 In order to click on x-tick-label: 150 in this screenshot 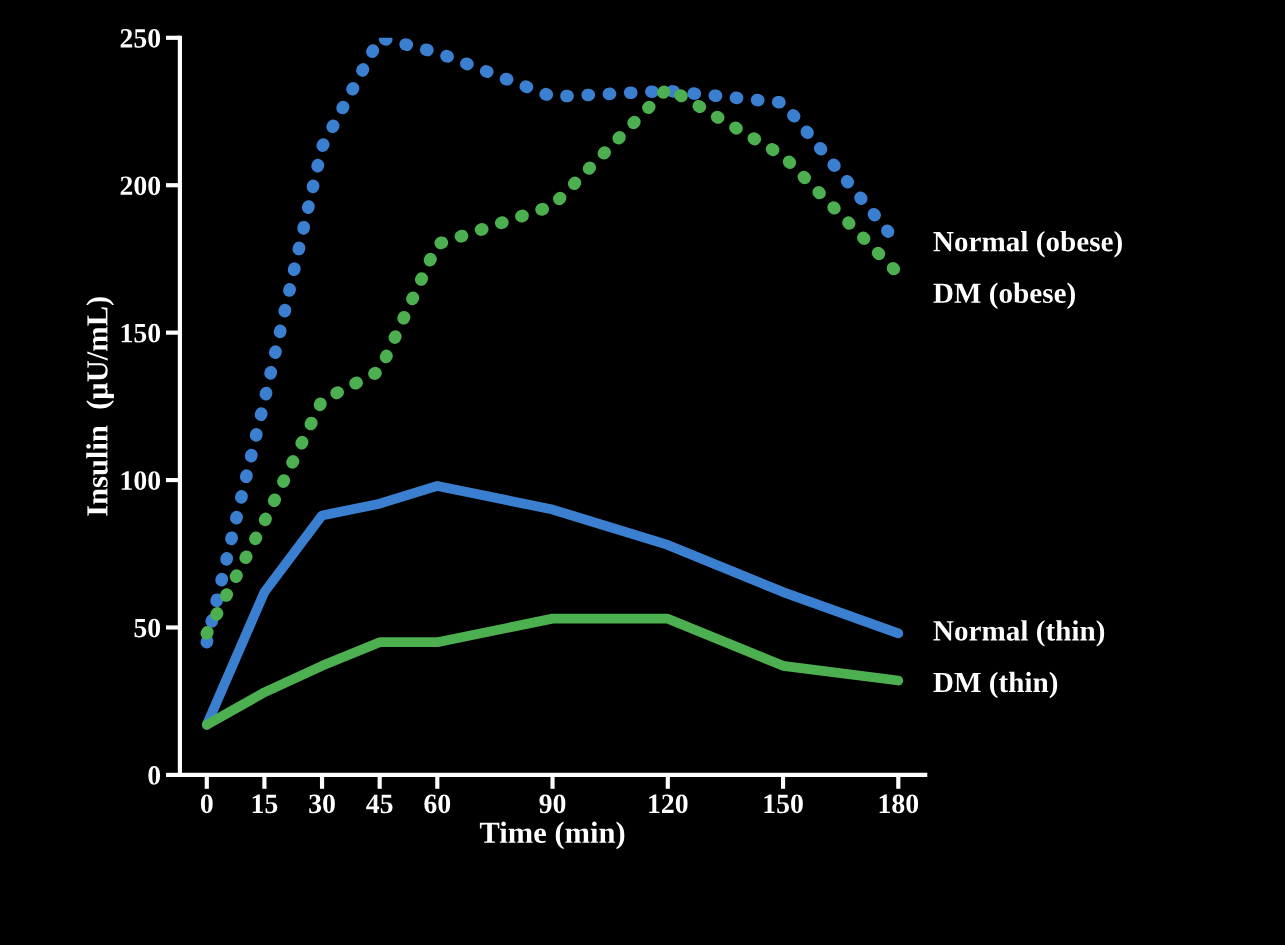, I will do `click(783, 804)`.